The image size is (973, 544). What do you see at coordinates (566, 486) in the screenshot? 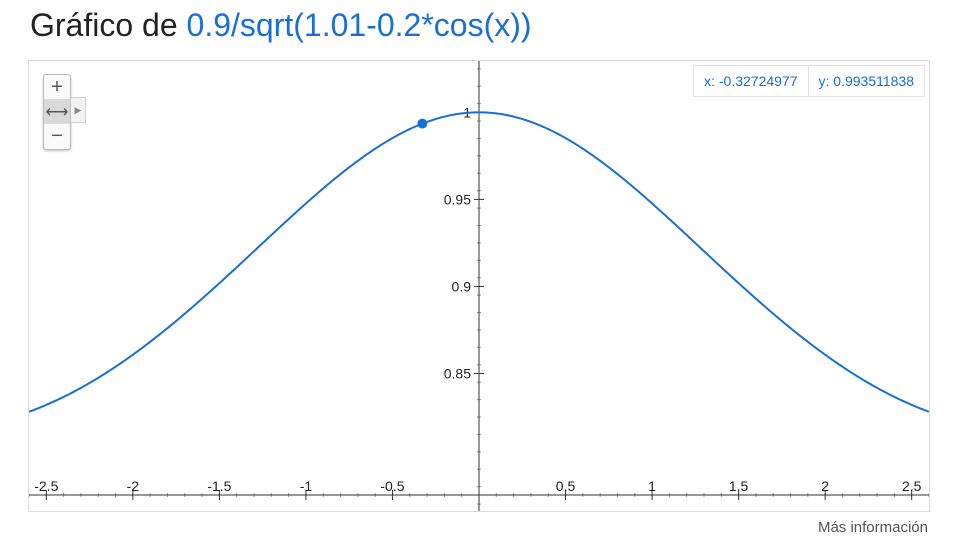
I see `x-tick-label: 0.5` at bounding box center [566, 486].